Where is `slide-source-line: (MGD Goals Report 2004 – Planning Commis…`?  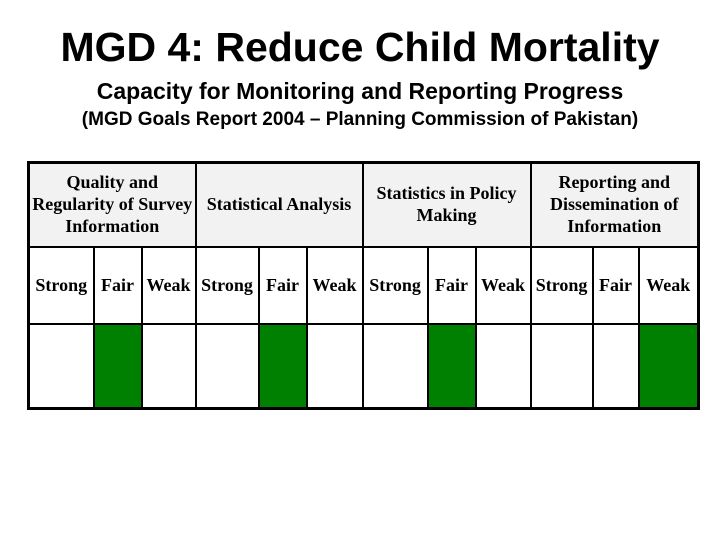 slide-source-line: (MGD Goals Report 2004 – Planning Commis… is located at coordinates (360, 119).